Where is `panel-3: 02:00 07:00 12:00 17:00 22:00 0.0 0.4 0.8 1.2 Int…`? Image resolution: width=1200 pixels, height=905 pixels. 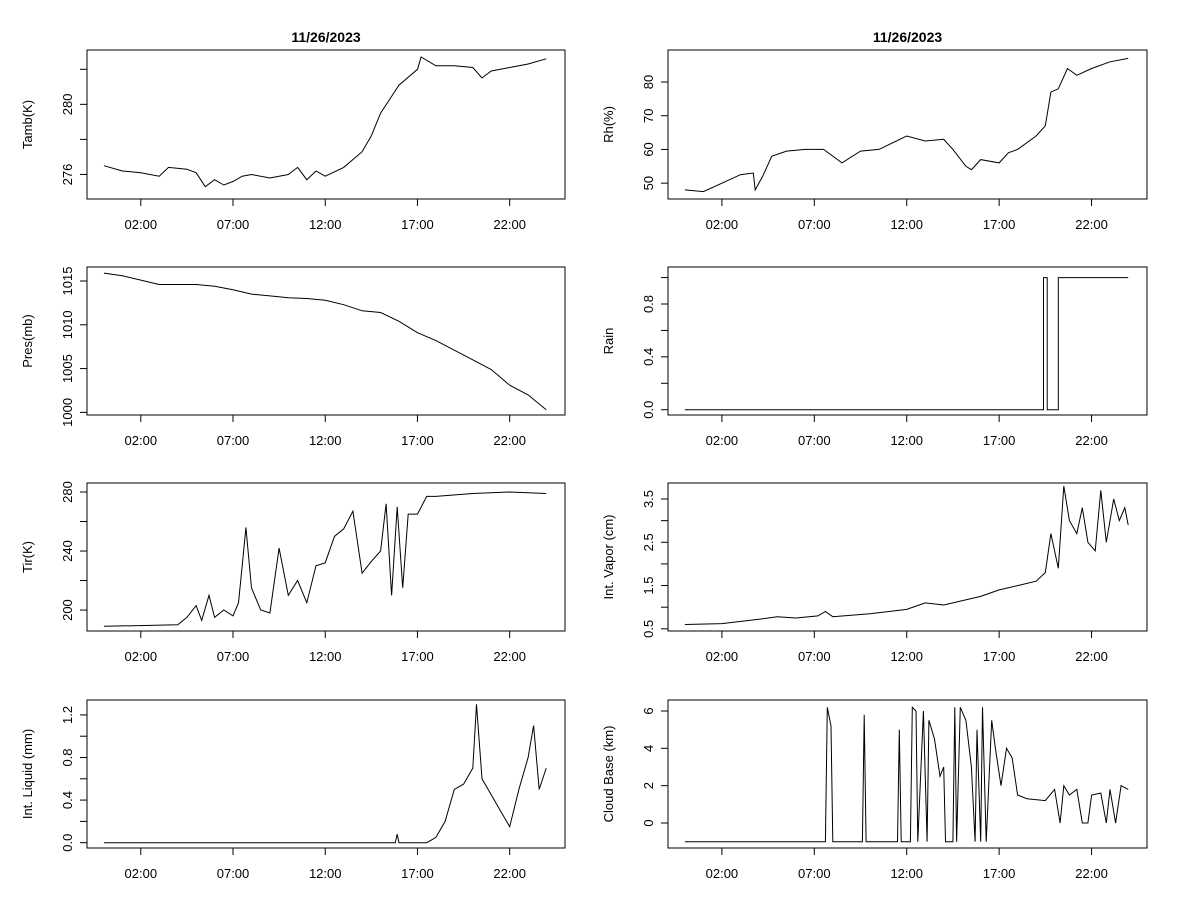 panel-3: 02:00 07:00 12:00 17:00 22:00 0.0 0.4 0.8 1.2 Int… is located at coordinates (292, 790).